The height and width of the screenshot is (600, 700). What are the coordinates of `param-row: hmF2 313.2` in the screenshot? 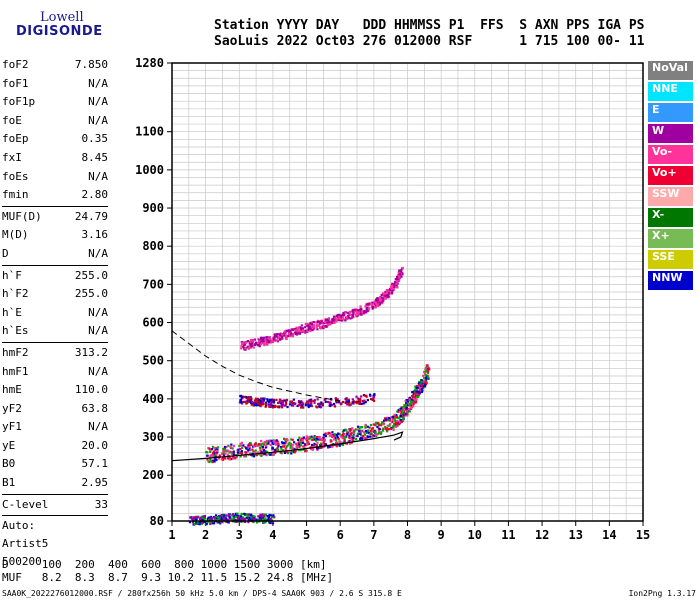 It's located at (56, 353).